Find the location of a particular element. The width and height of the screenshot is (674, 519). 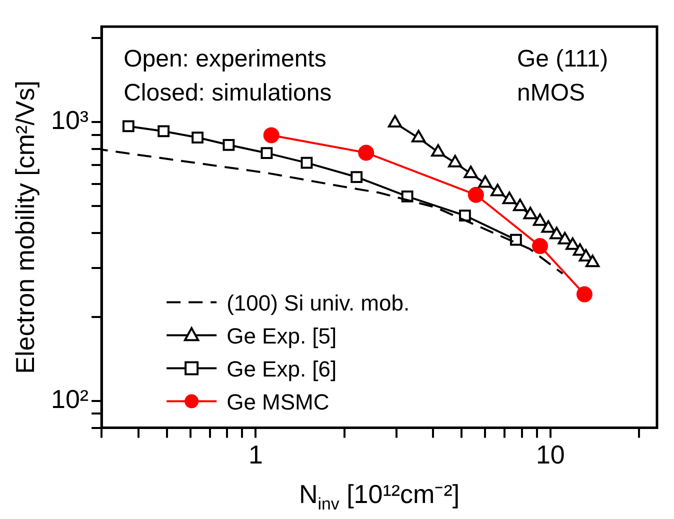

y-tick-label: 10³ is located at coordinates (70, 120).